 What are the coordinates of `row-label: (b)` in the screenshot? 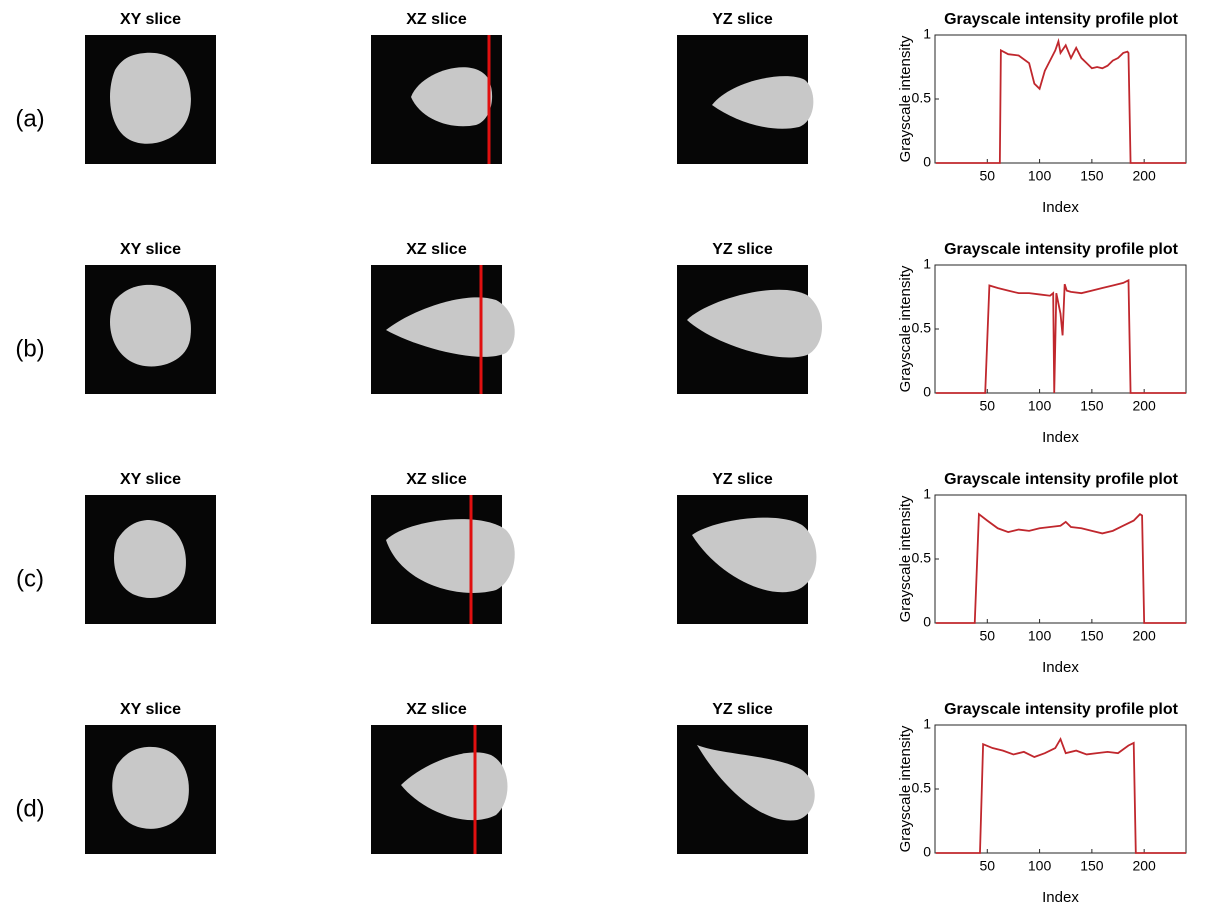 It's located at (29, 348).